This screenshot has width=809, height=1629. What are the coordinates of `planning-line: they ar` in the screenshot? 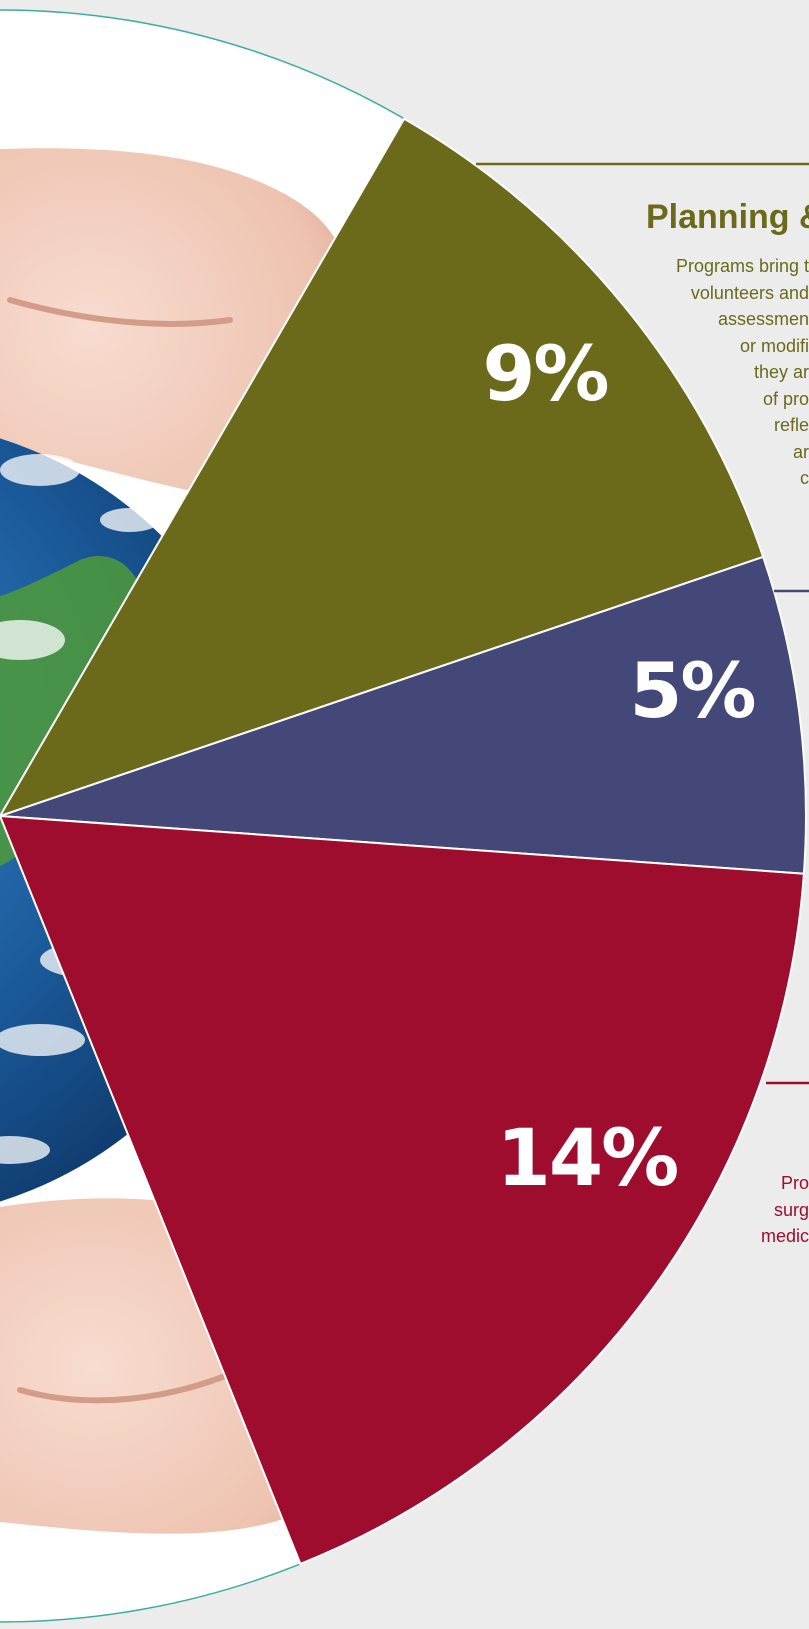 It's located at (781, 372).